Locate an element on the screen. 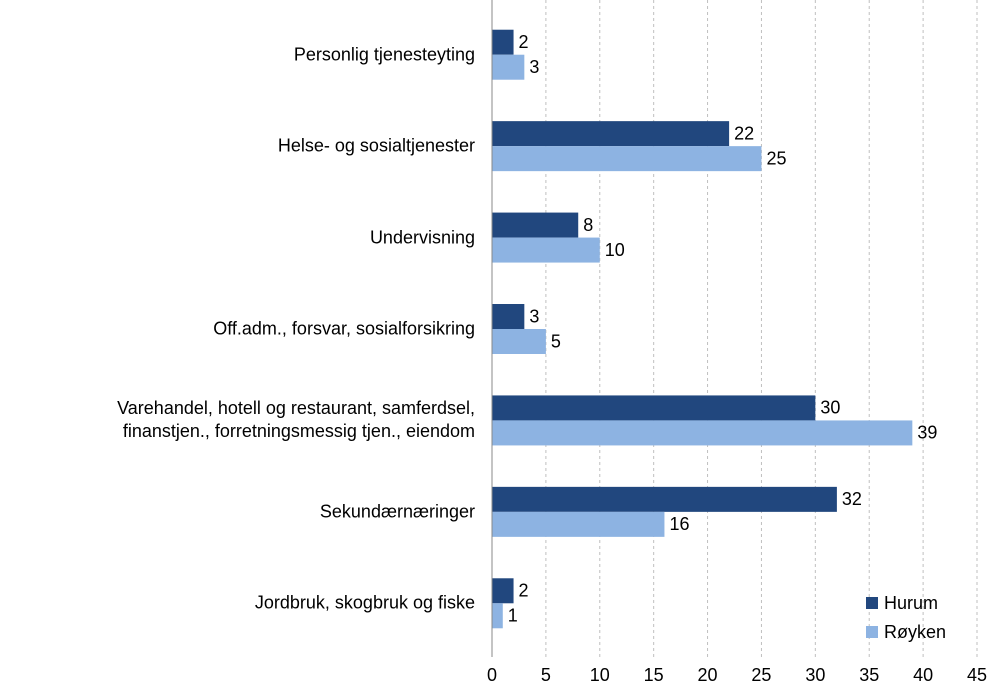  y-tick-label: Helse- og sosialtjenester is located at coordinates (376, 145).